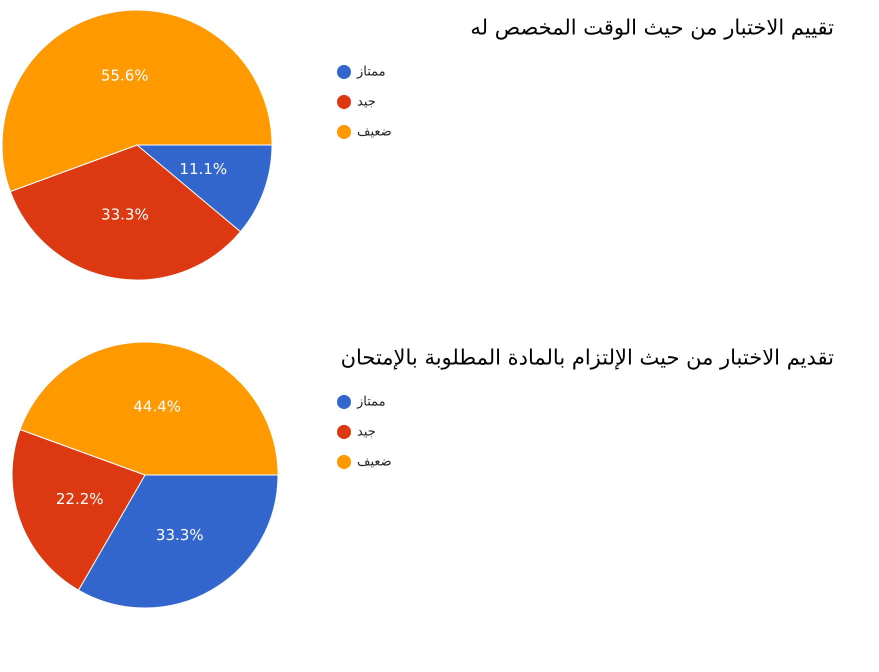 The height and width of the screenshot is (672, 879). I want to click on data-label: 11.1%, so click(203, 169).